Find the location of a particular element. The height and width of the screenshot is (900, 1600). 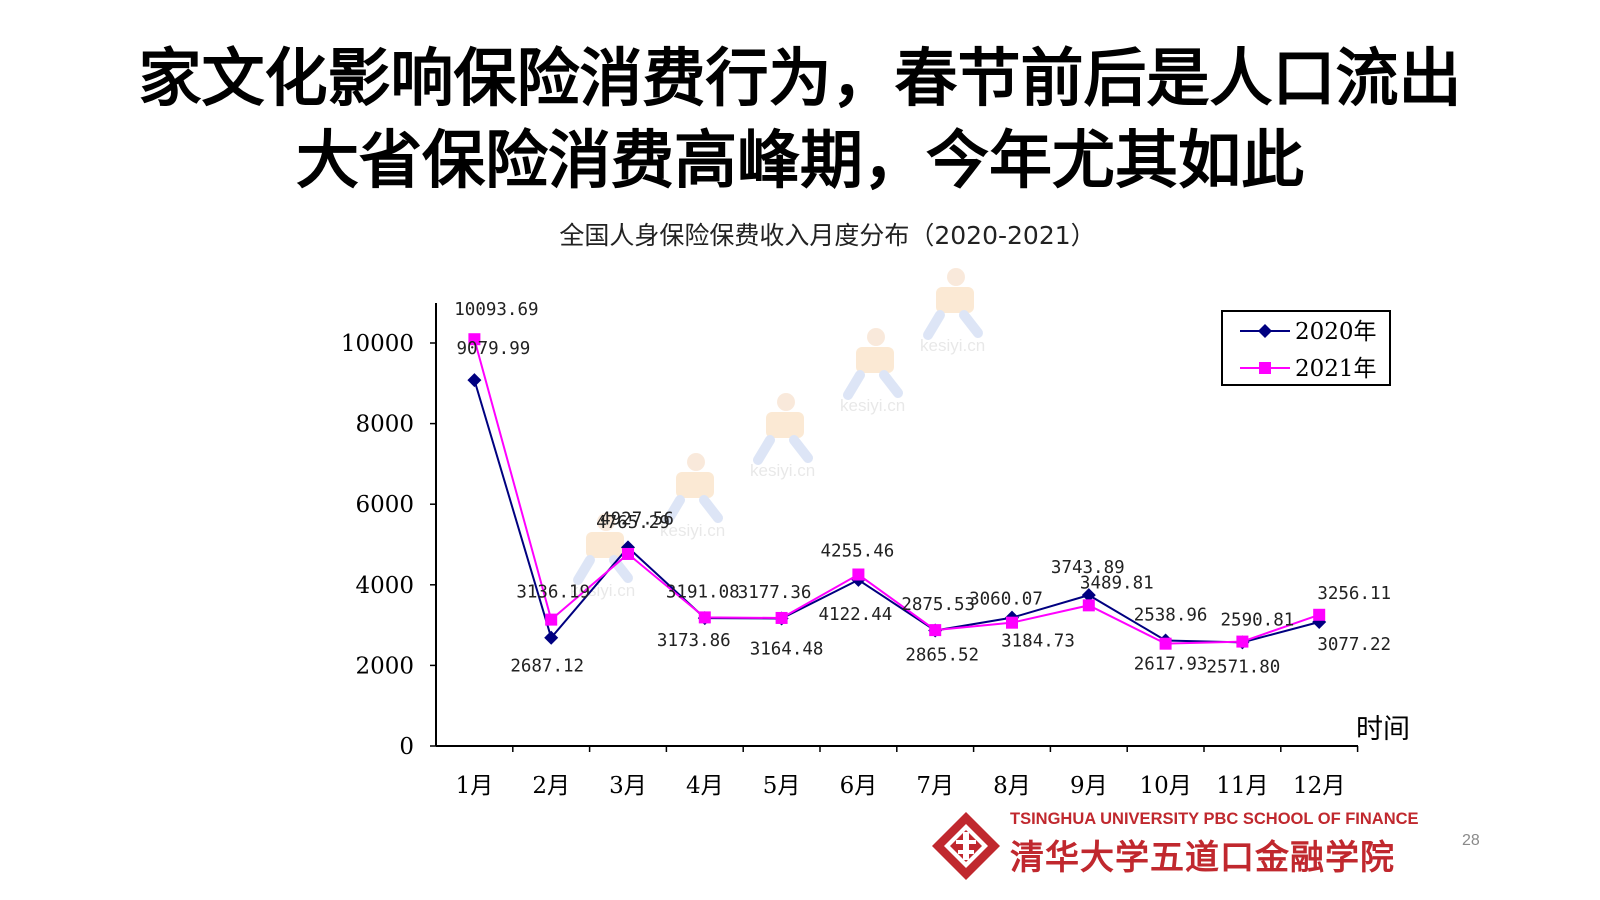

y-tick-label: 6000 is located at coordinates (384, 505).